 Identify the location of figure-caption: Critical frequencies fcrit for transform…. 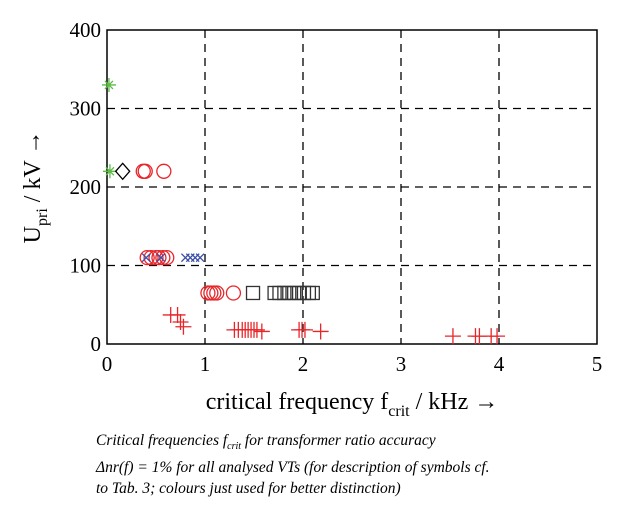
(293, 465).